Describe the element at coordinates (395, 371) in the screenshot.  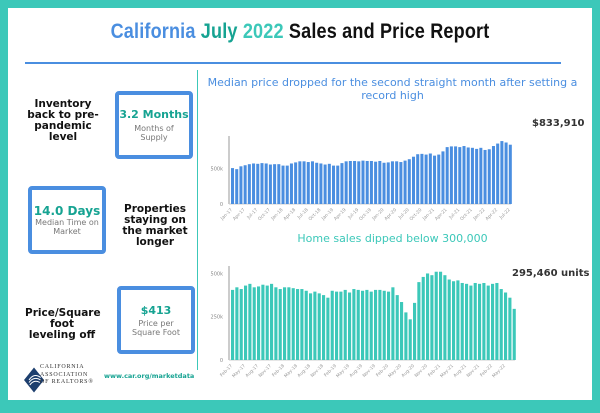
I see `x-tick-label: May-20` at that location.